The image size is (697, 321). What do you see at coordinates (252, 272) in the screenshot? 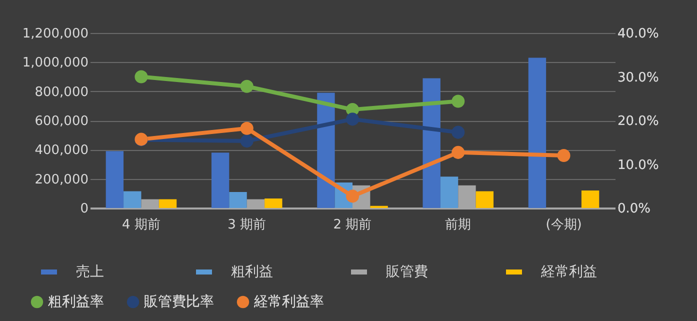
I see `legend-label: 粗利益` at bounding box center [252, 272].